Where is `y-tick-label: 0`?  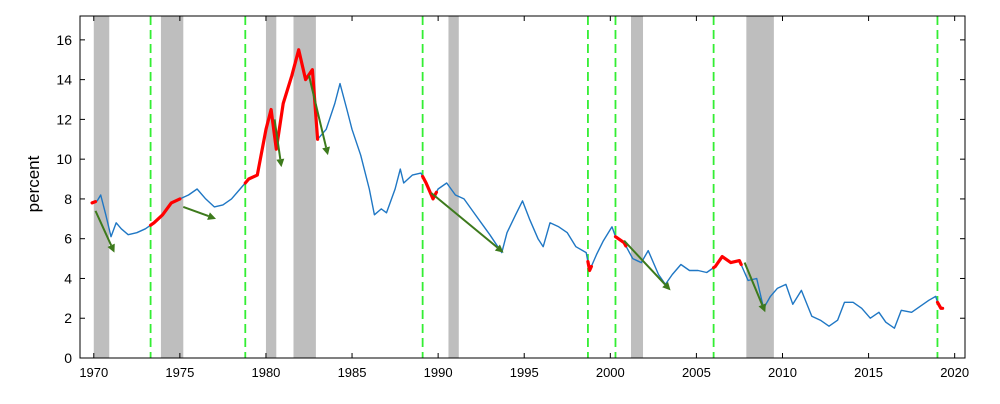
y-tick-label: 0 is located at coordinates (68, 358).